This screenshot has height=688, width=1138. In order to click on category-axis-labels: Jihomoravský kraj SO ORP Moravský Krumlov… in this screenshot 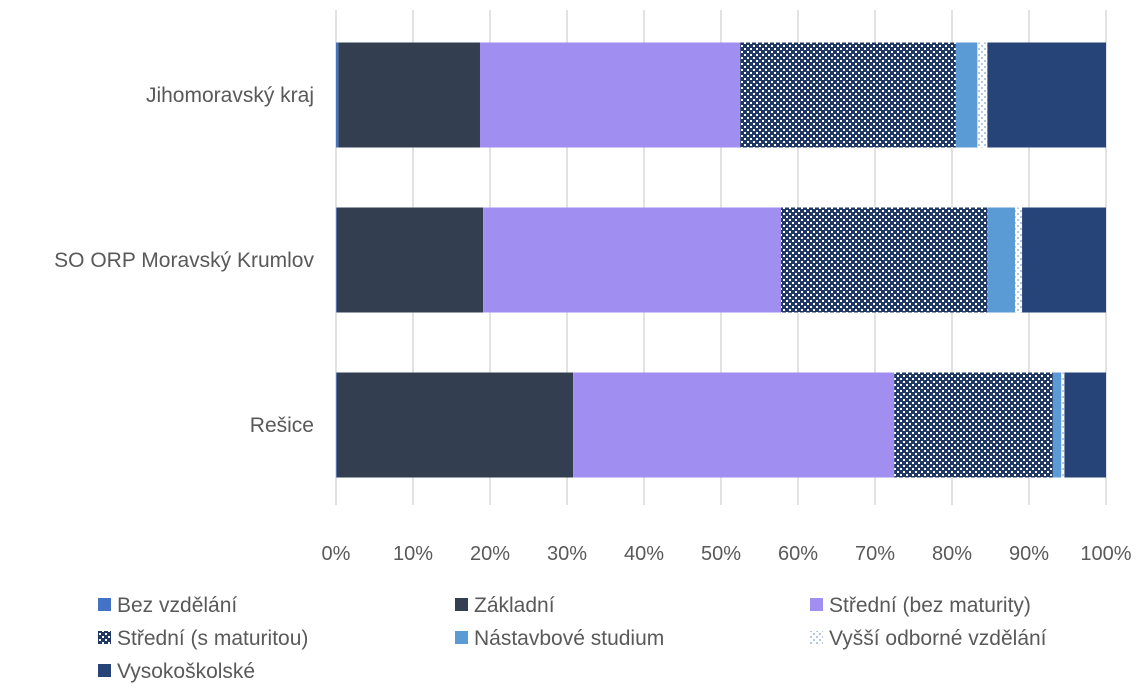, I will do `click(184, 260)`.